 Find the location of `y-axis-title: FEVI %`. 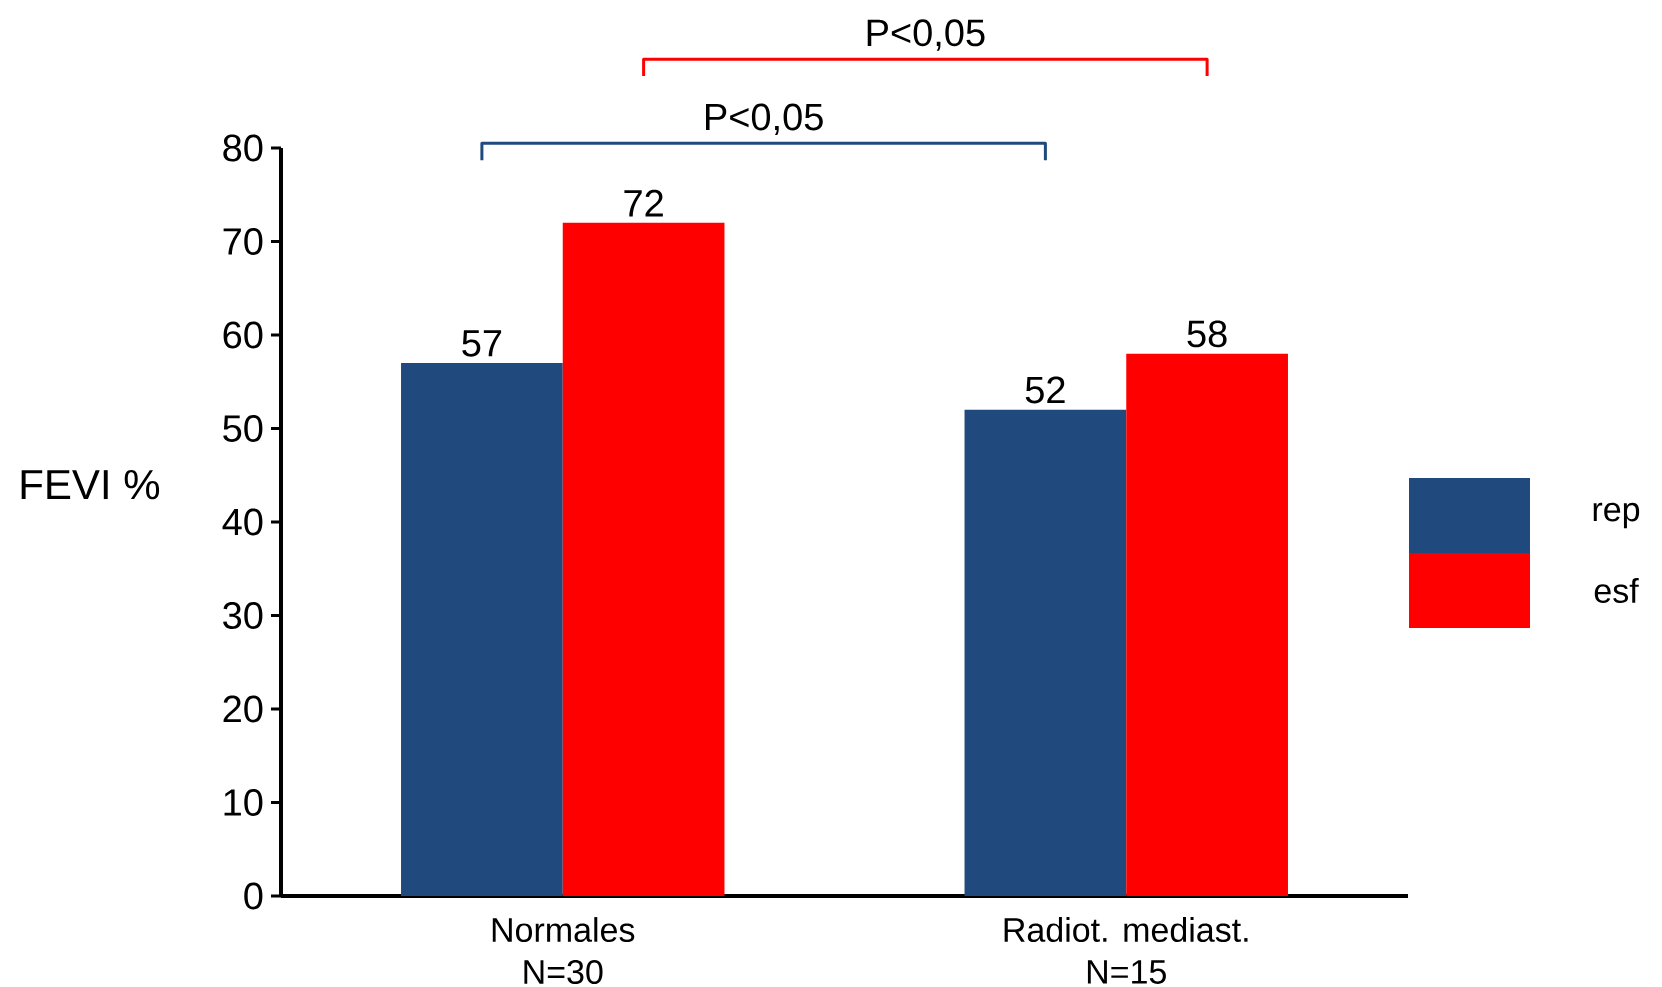

y-axis-title: FEVI % is located at coordinates (90, 484).